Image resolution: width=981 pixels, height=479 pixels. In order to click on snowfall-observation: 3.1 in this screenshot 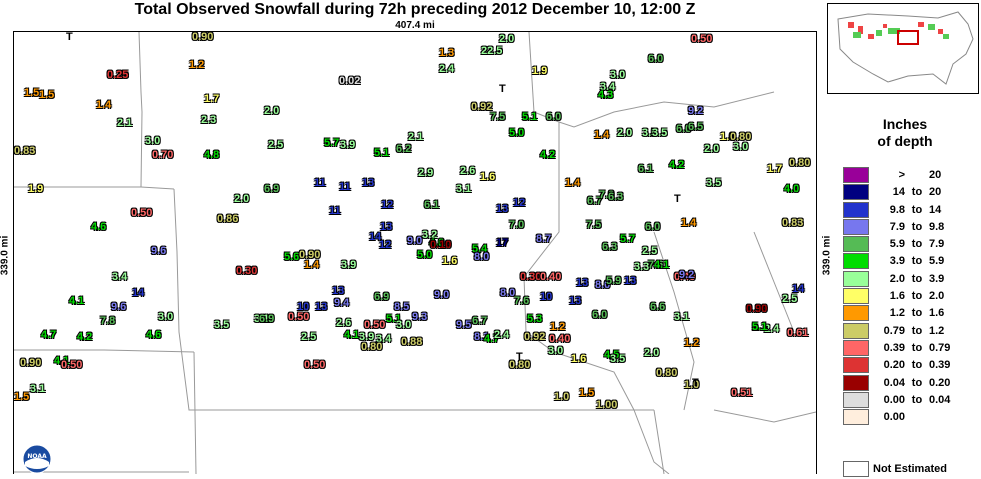, I will do `click(682, 317)`.